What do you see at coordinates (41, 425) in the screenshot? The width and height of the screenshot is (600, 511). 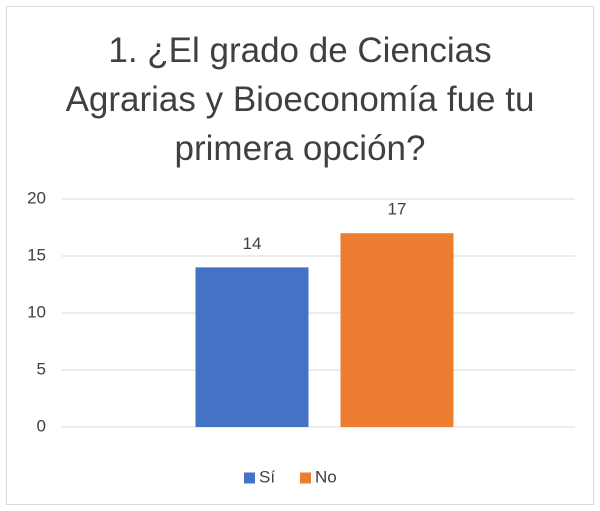 I see `y-tick-label: 0` at bounding box center [41, 425].